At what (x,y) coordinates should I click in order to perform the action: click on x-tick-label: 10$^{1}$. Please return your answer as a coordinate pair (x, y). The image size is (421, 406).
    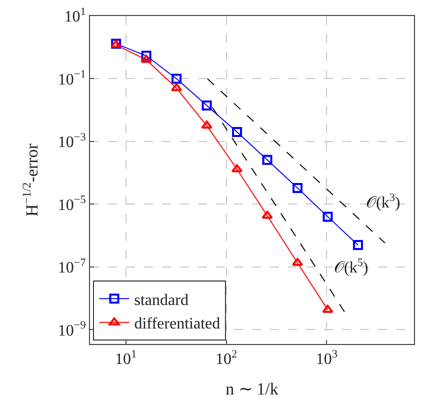
    Looking at the image, I should click on (126, 358).